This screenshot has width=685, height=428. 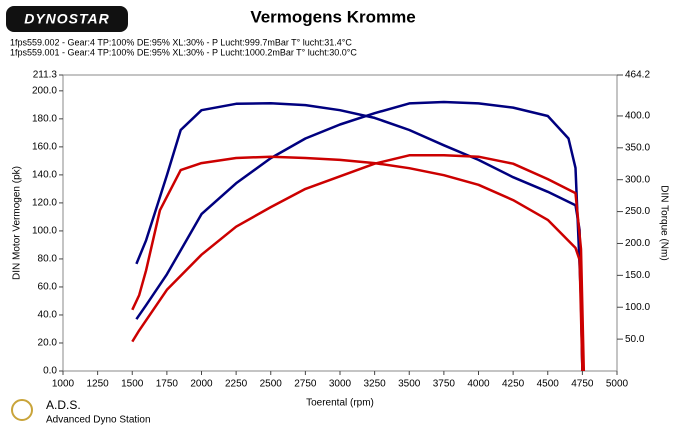 I want to click on y-tick-label: 140.0, so click(x=44, y=175).